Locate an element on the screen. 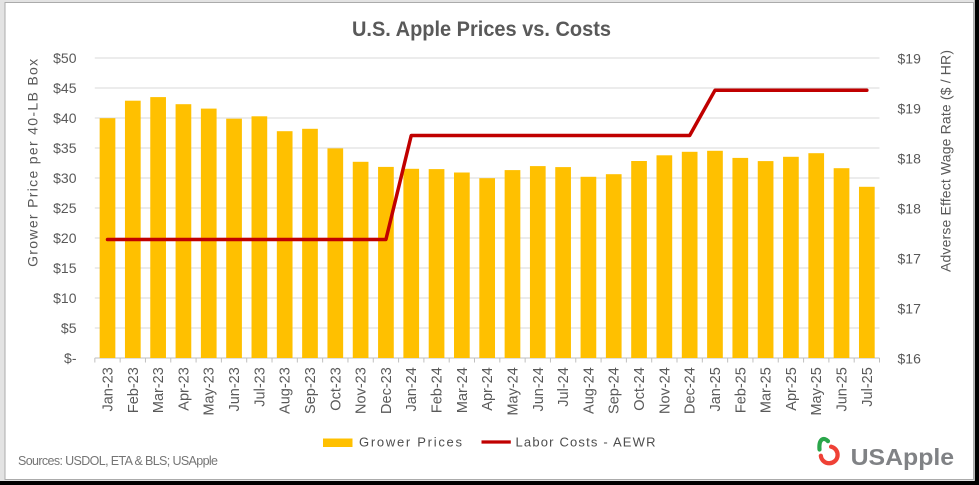 This screenshot has width=979, height=485. svg-text: Mar-23 is located at coordinates (159, 390).